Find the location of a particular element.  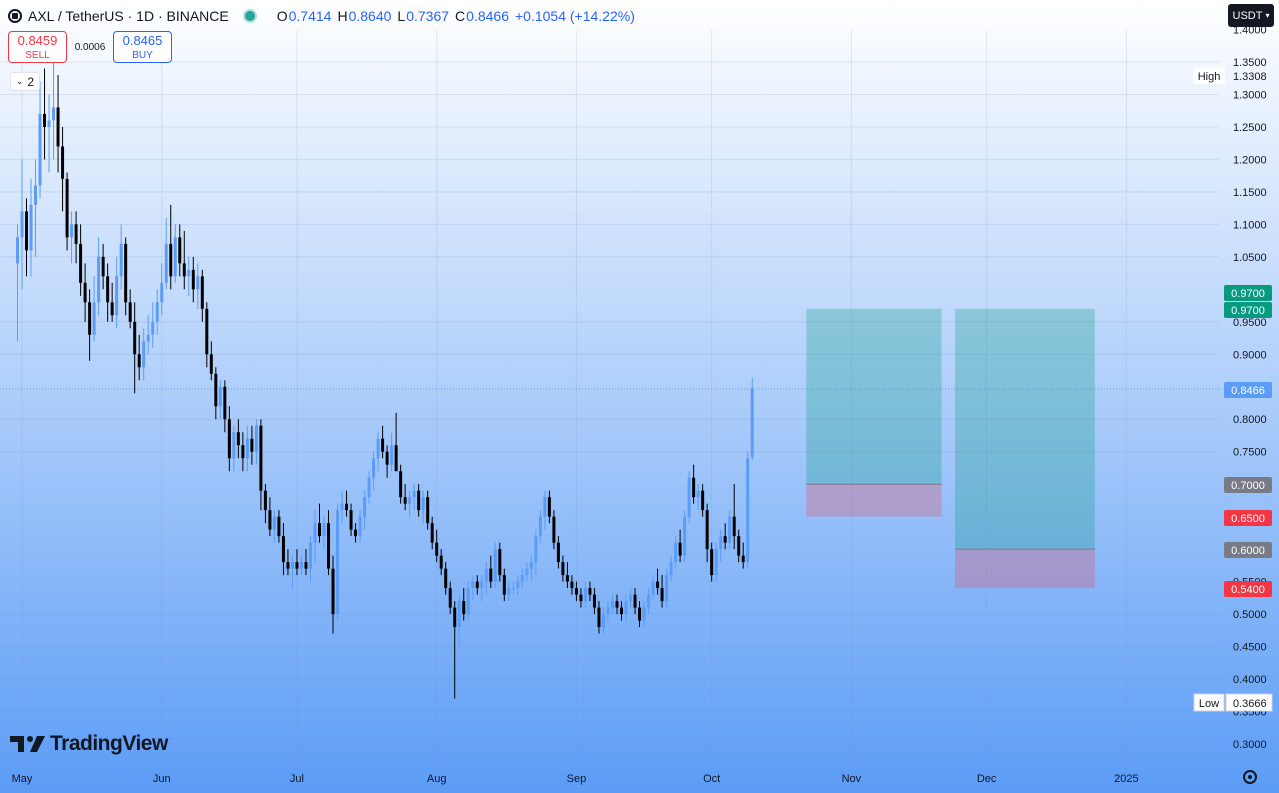

gear-icon is located at coordinates (1250, 777).